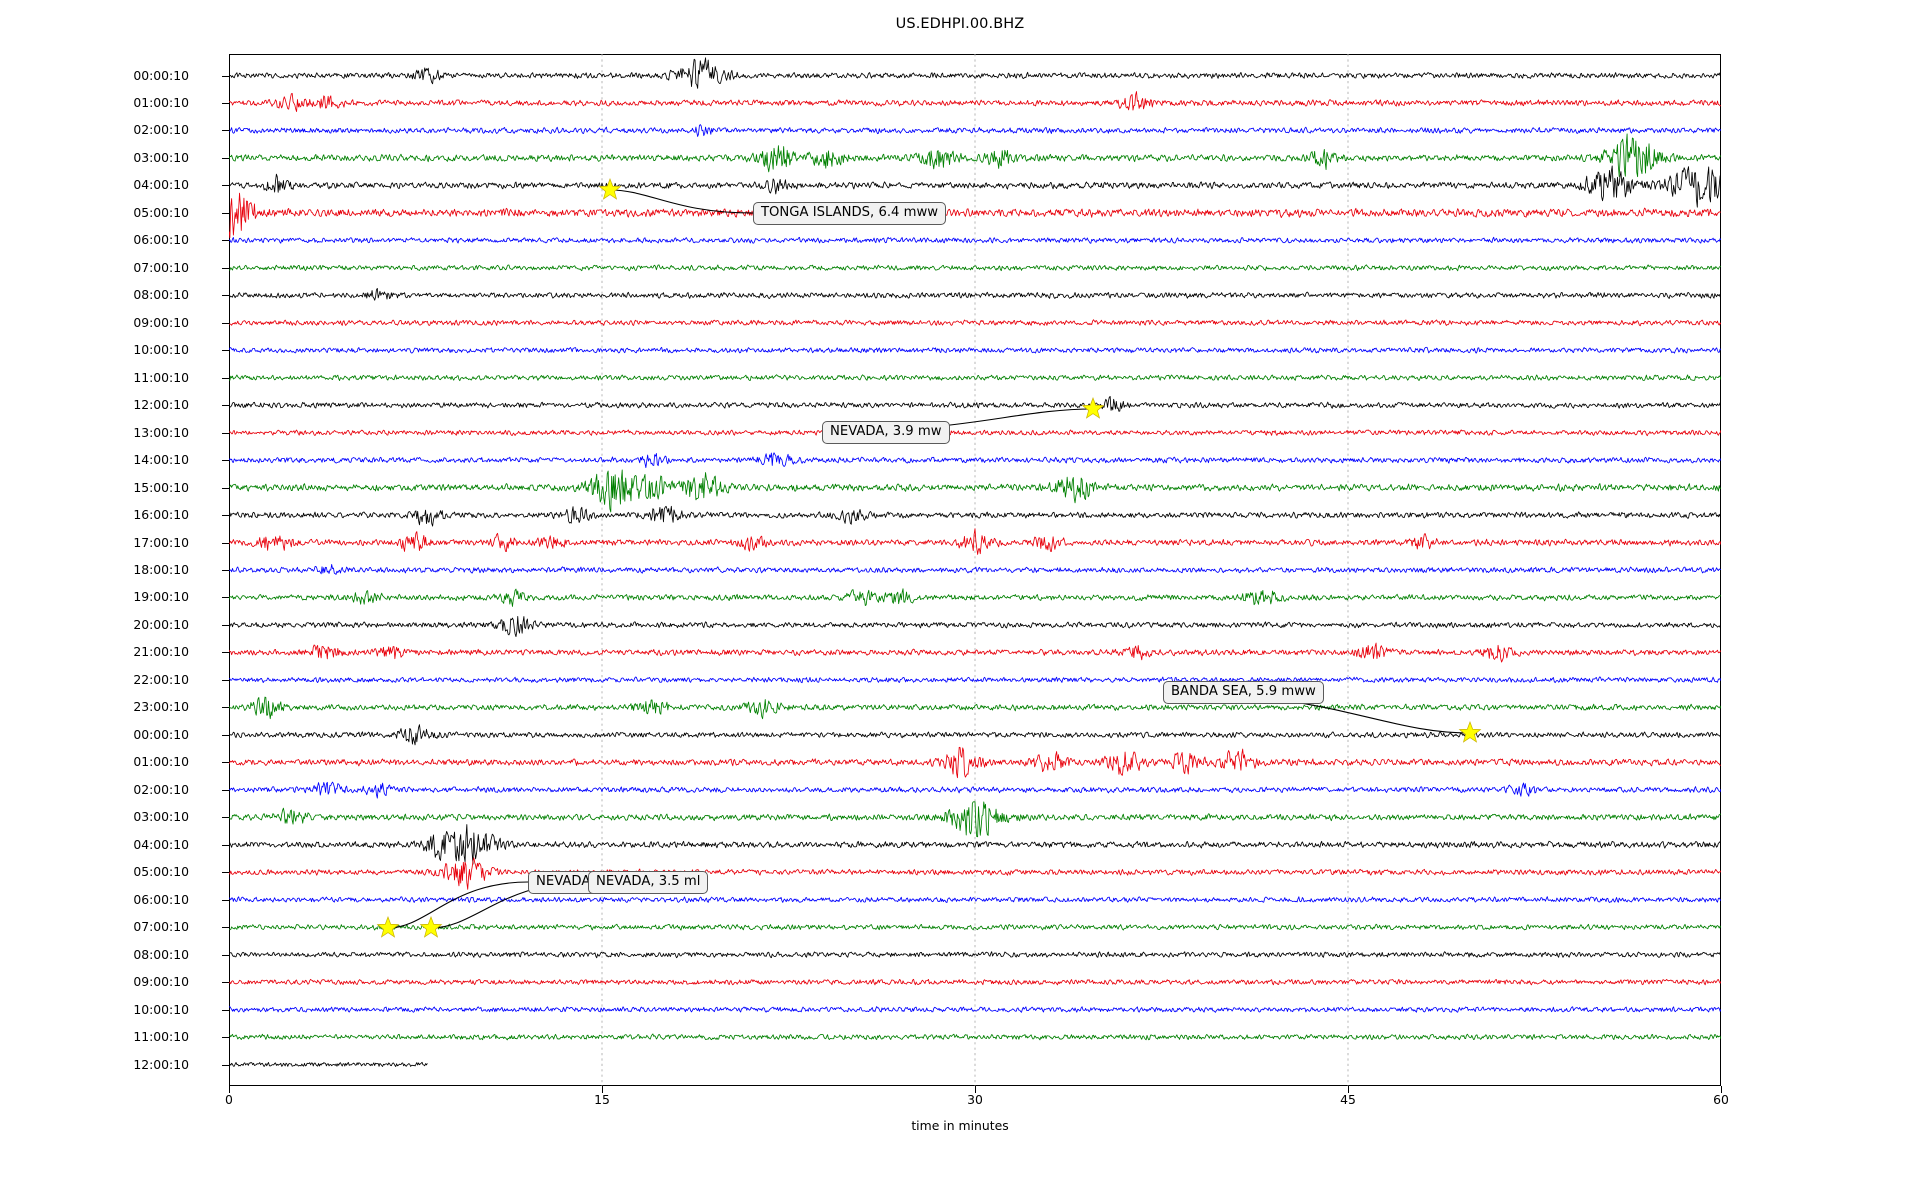 This screenshot has width=1920, height=1200. Describe the element at coordinates (161, 459) in the screenshot. I see `y-axis-tick-label: 14:00:10` at that location.